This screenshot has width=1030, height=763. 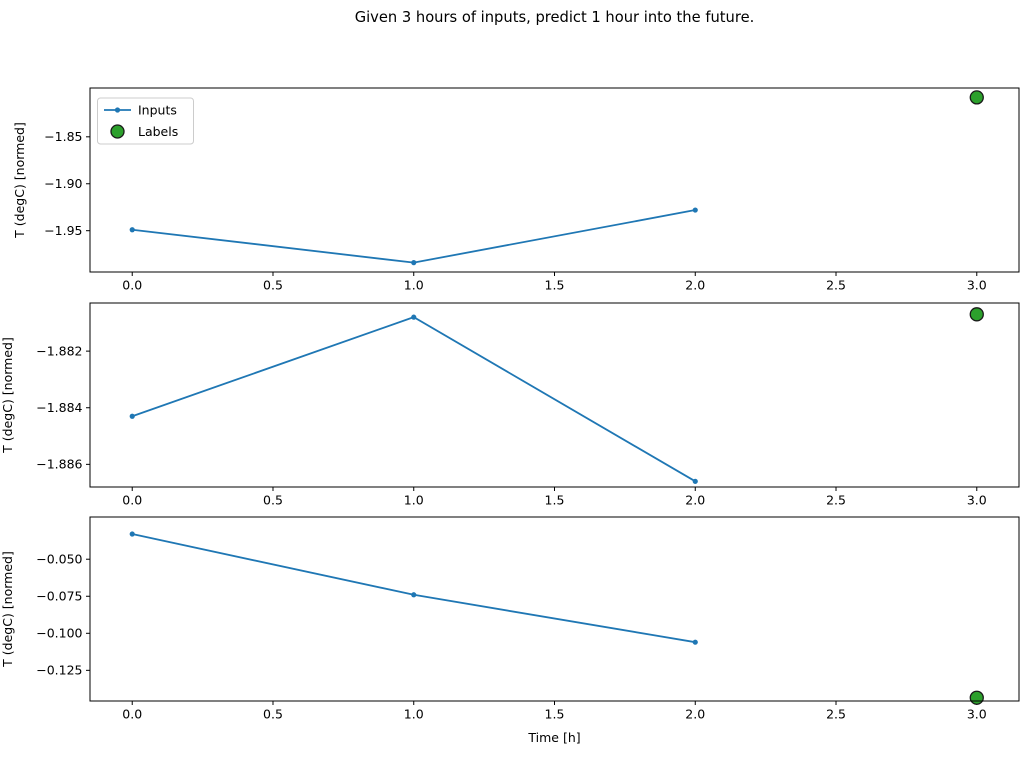 What do you see at coordinates (59, 596) in the screenshot?
I see `y-tick-label: −0.075` at bounding box center [59, 596].